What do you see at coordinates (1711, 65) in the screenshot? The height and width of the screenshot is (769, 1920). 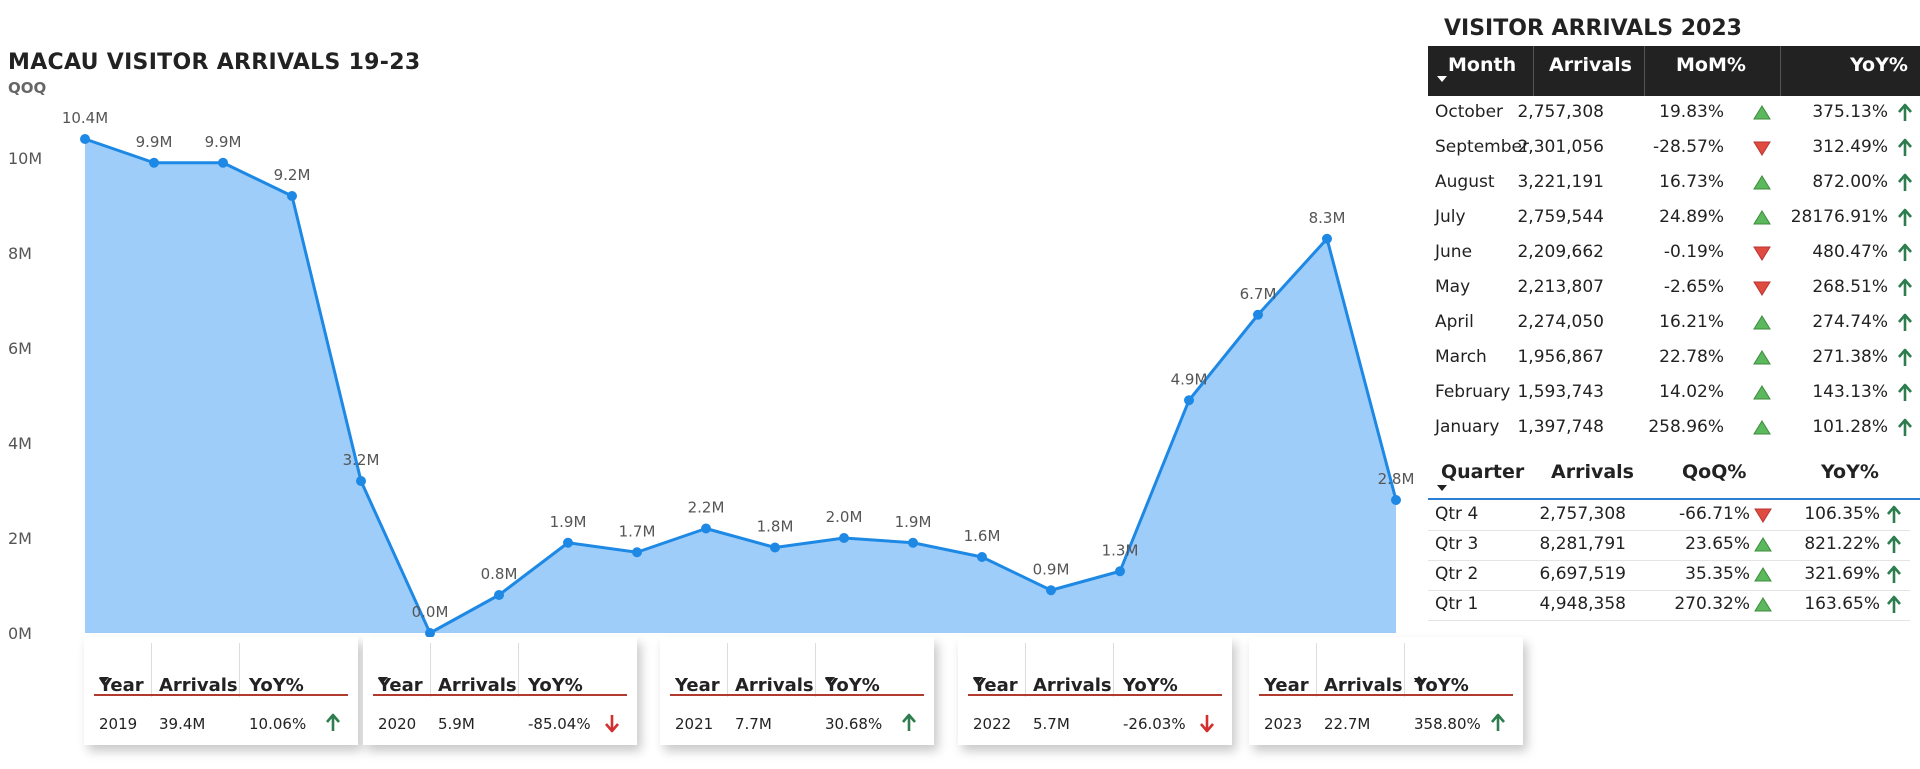 I see `header-mom: MoM%` at bounding box center [1711, 65].